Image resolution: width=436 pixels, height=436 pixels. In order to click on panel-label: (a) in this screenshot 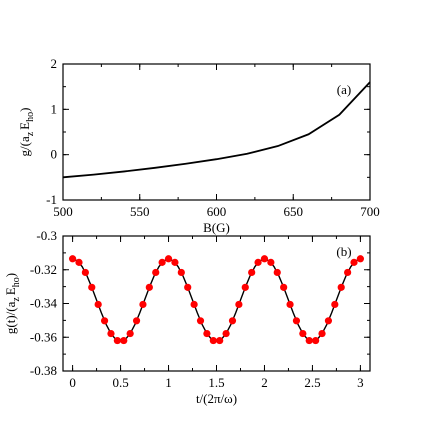, I will do `click(344, 89)`.